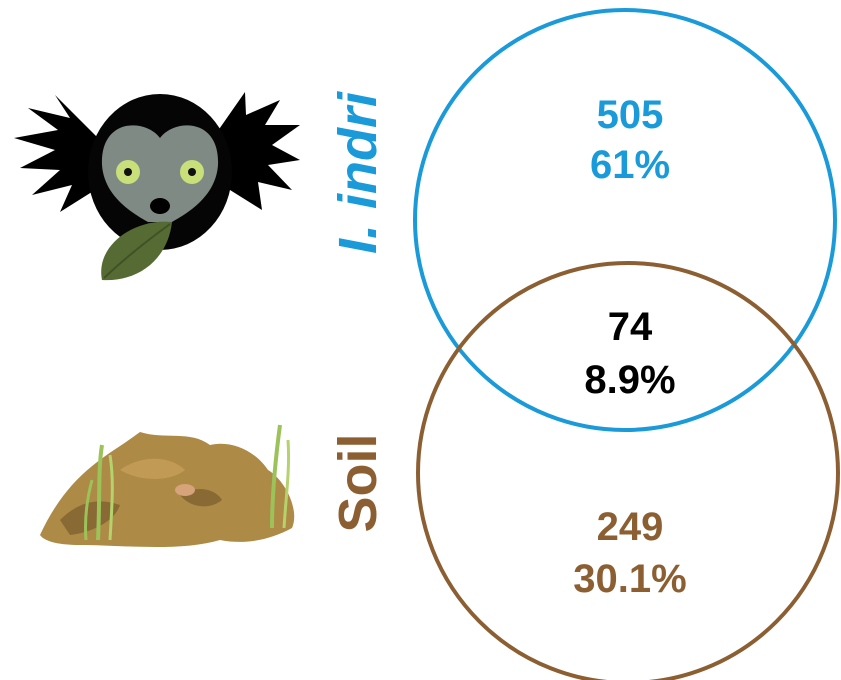  What do you see at coordinates (629, 579) in the screenshot?
I see `soil-only-percent: 30.1%` at bounding box center [629, 579].